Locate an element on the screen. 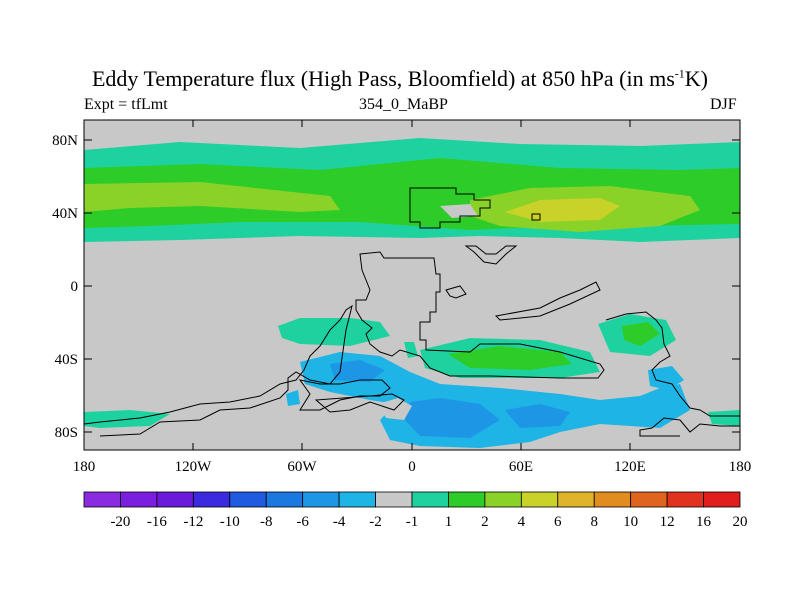 This screenshot has height=600, width=800. lat-label: 40S is located at coordinates (66, 360).